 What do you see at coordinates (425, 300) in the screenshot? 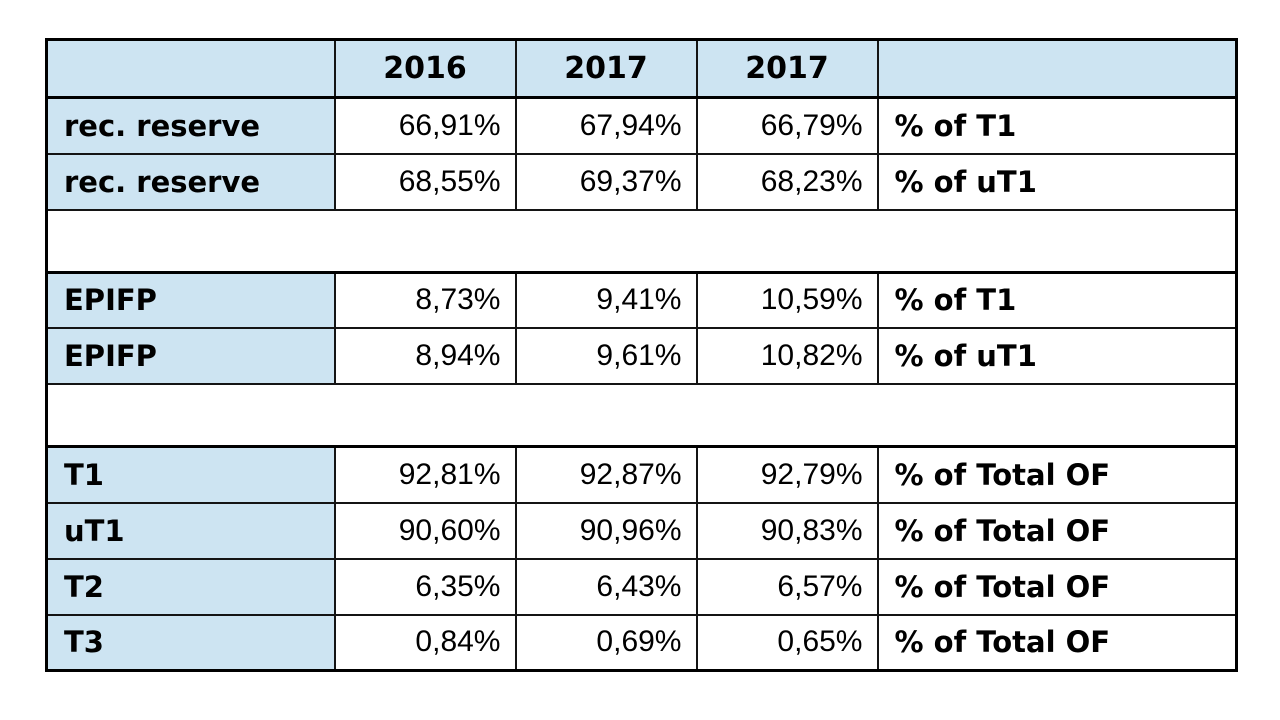
I see `value-cell: 8,73%` at bounding box center [425, 300].